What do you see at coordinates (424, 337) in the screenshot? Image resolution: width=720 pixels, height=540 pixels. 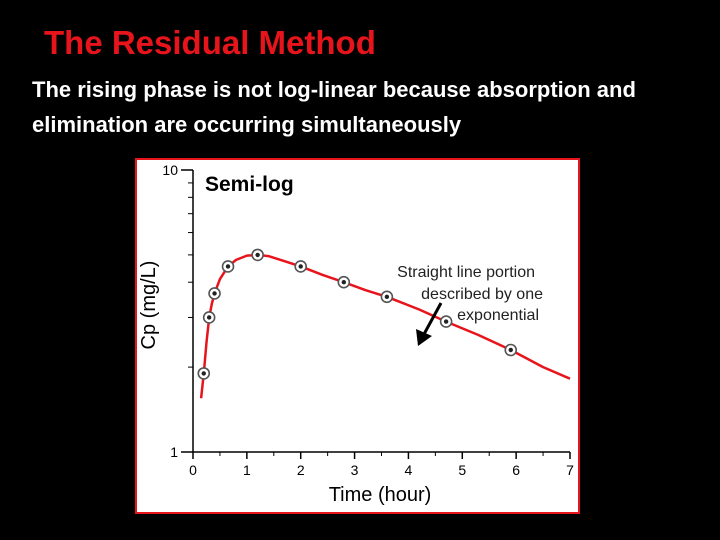 I see `annotation-arrow-head` at bounding box center [424, 337].